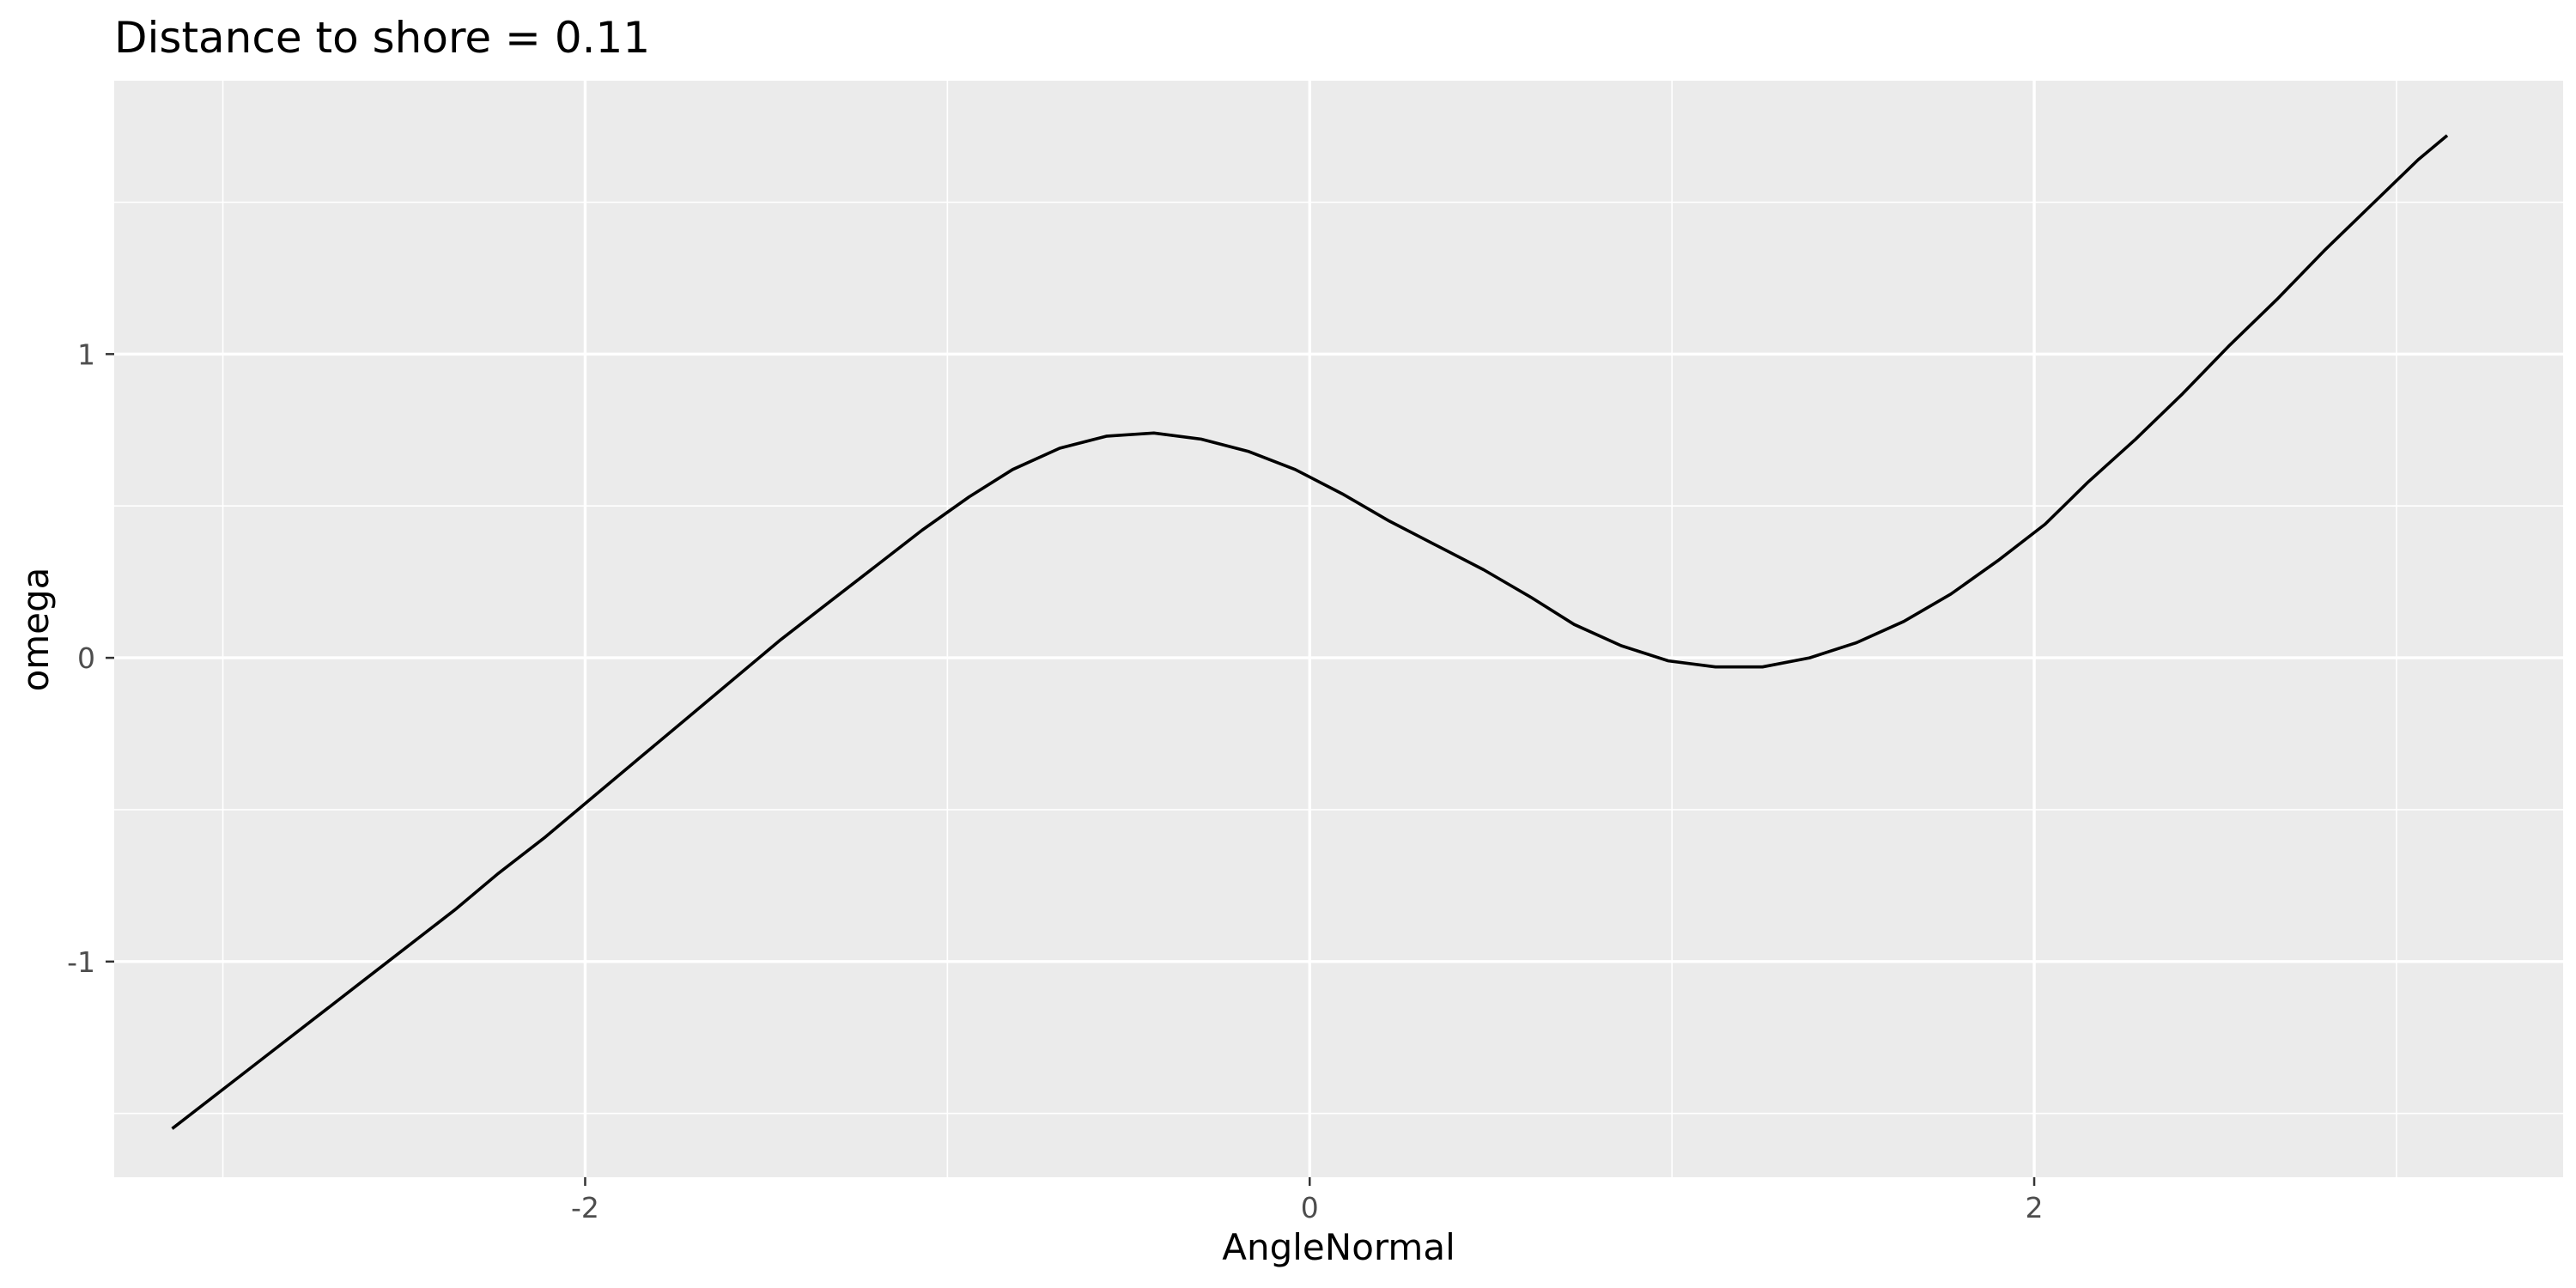 The image size is (2576, 1288). Describe the element at coordinates (382, 38) in the screenshot. I see `chart-title: Distance to shore = 0.11` at that location.